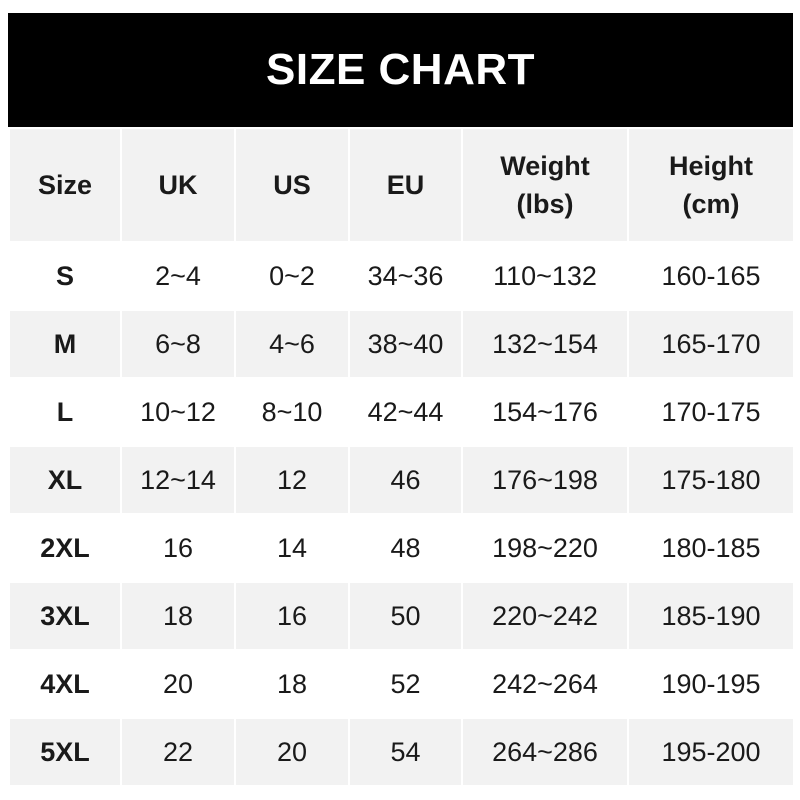 The height and width of the screenshot is (800, 800). I want to click on column-header-unit: (cm), so click(711, 204).